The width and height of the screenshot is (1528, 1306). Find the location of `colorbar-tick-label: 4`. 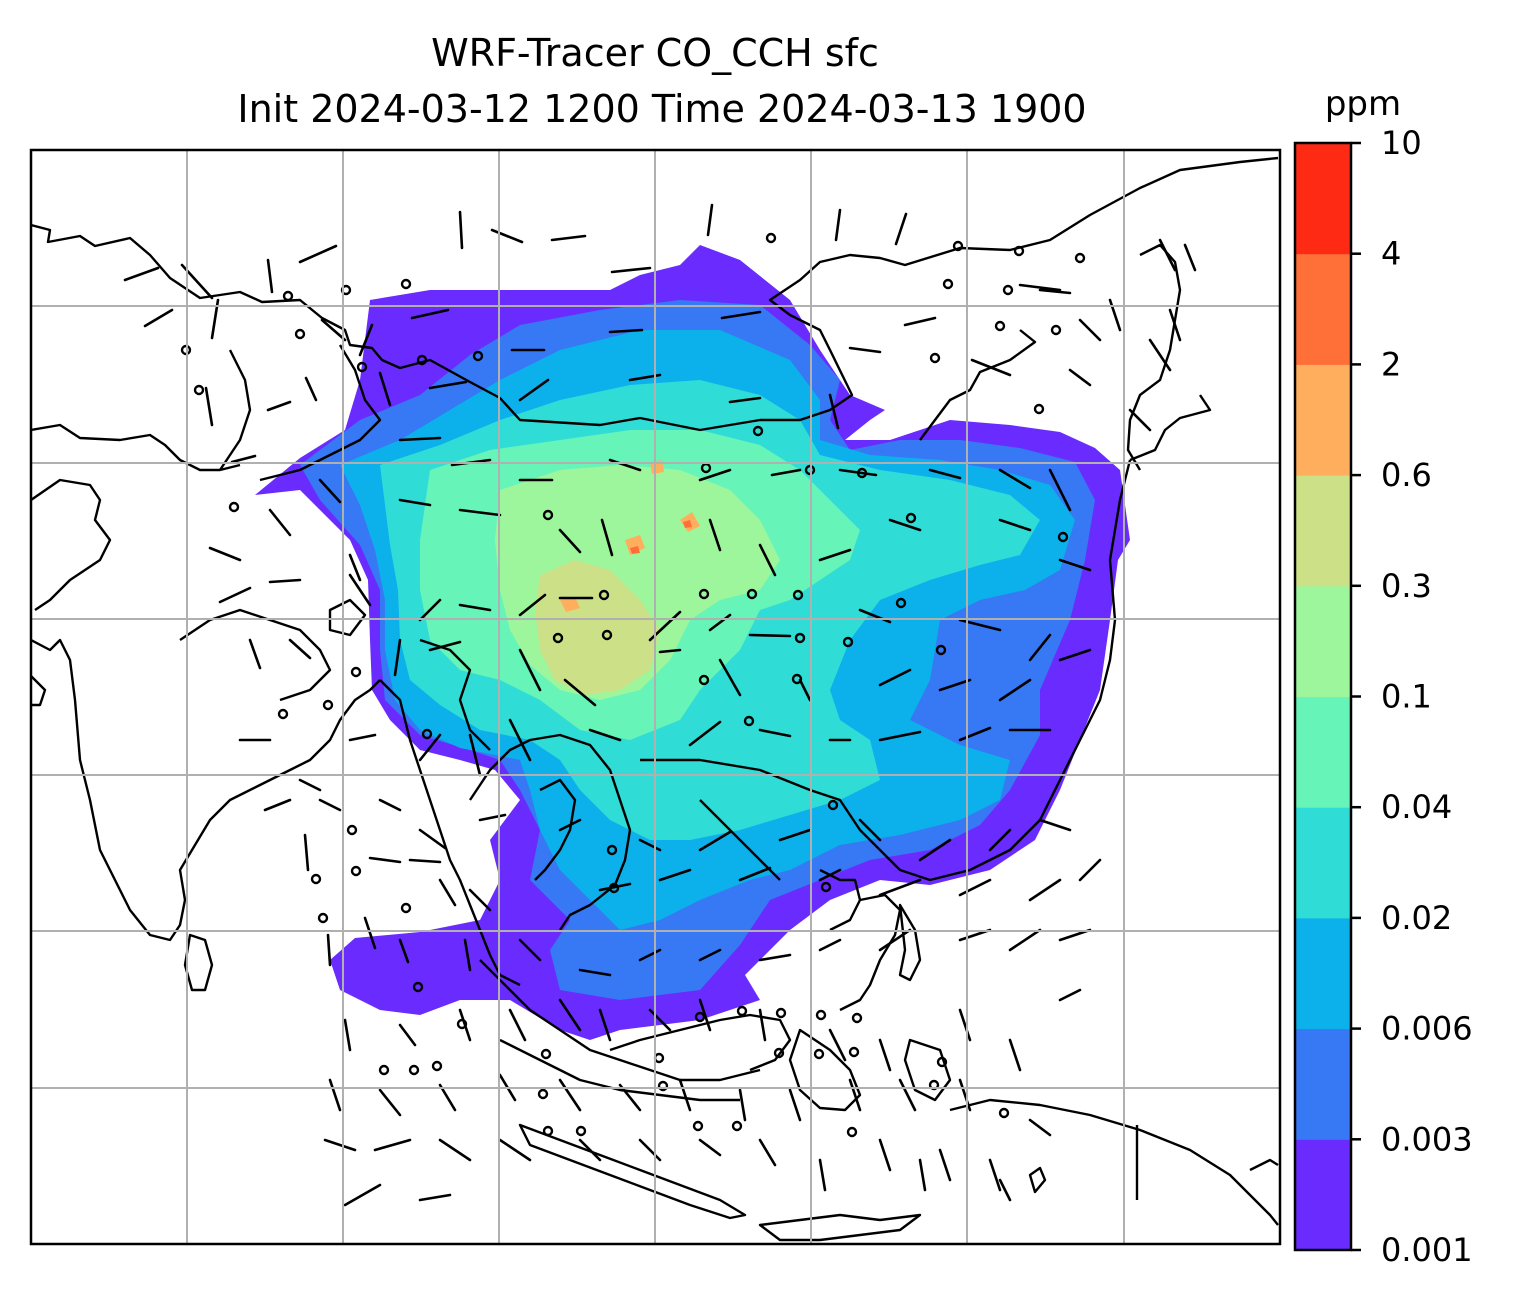

colorbar-tick-label: 4 is located at coordinates (1391, 254).